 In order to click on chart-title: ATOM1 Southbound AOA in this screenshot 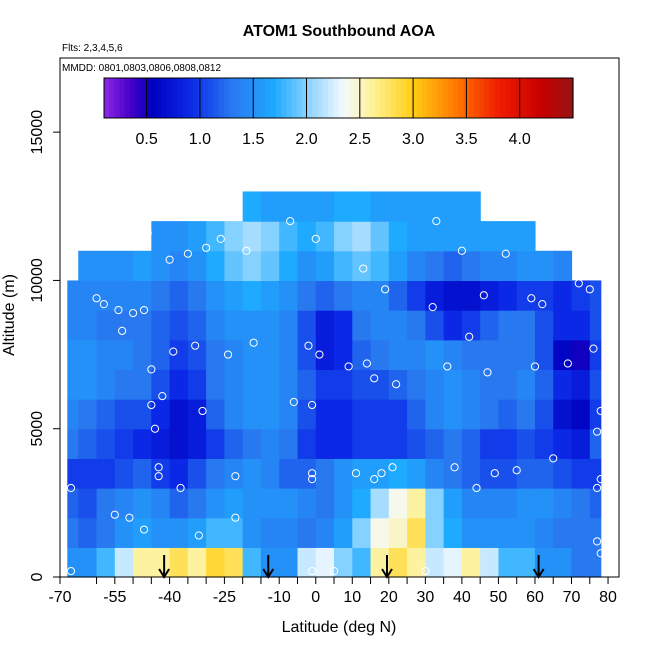, I will do `click(339, 31)`.